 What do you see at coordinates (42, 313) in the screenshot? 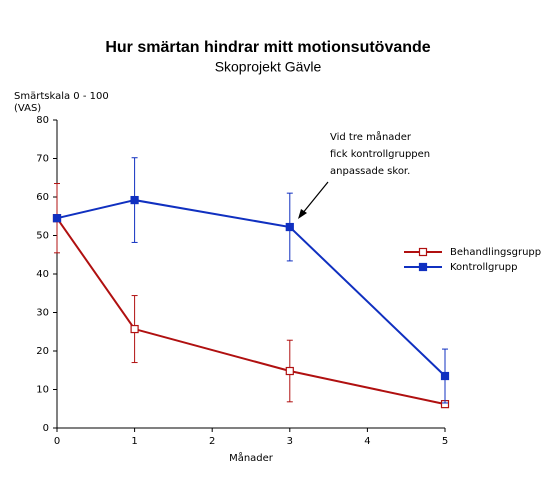
I see `y-tick-label: 30` at bounding box center [42, 313].